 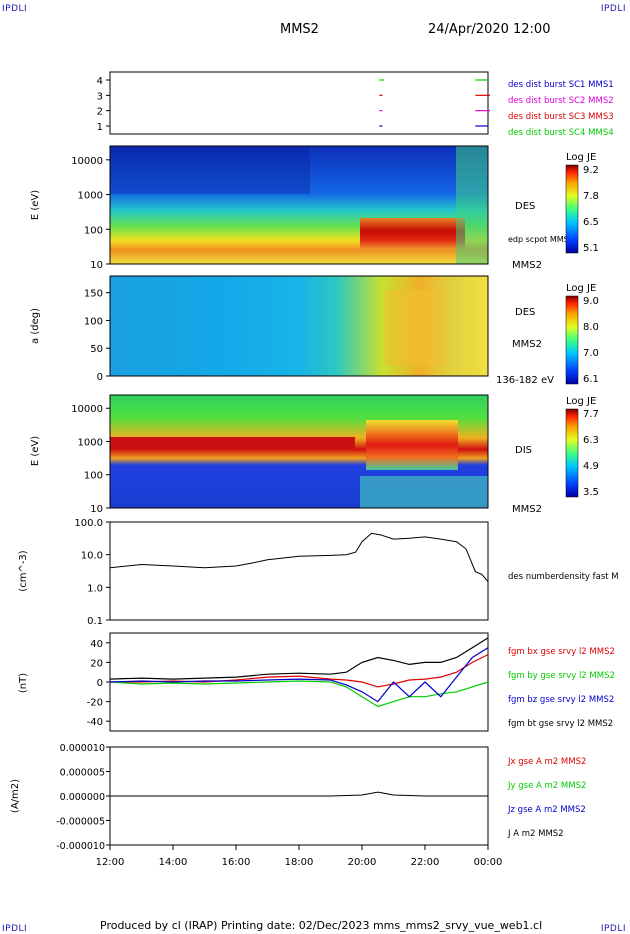 What do you see at coordinates (581, 157) in the screenshot?
I see `des-energy-colorbar-title: Log JE` at bounding box center [581, 157].